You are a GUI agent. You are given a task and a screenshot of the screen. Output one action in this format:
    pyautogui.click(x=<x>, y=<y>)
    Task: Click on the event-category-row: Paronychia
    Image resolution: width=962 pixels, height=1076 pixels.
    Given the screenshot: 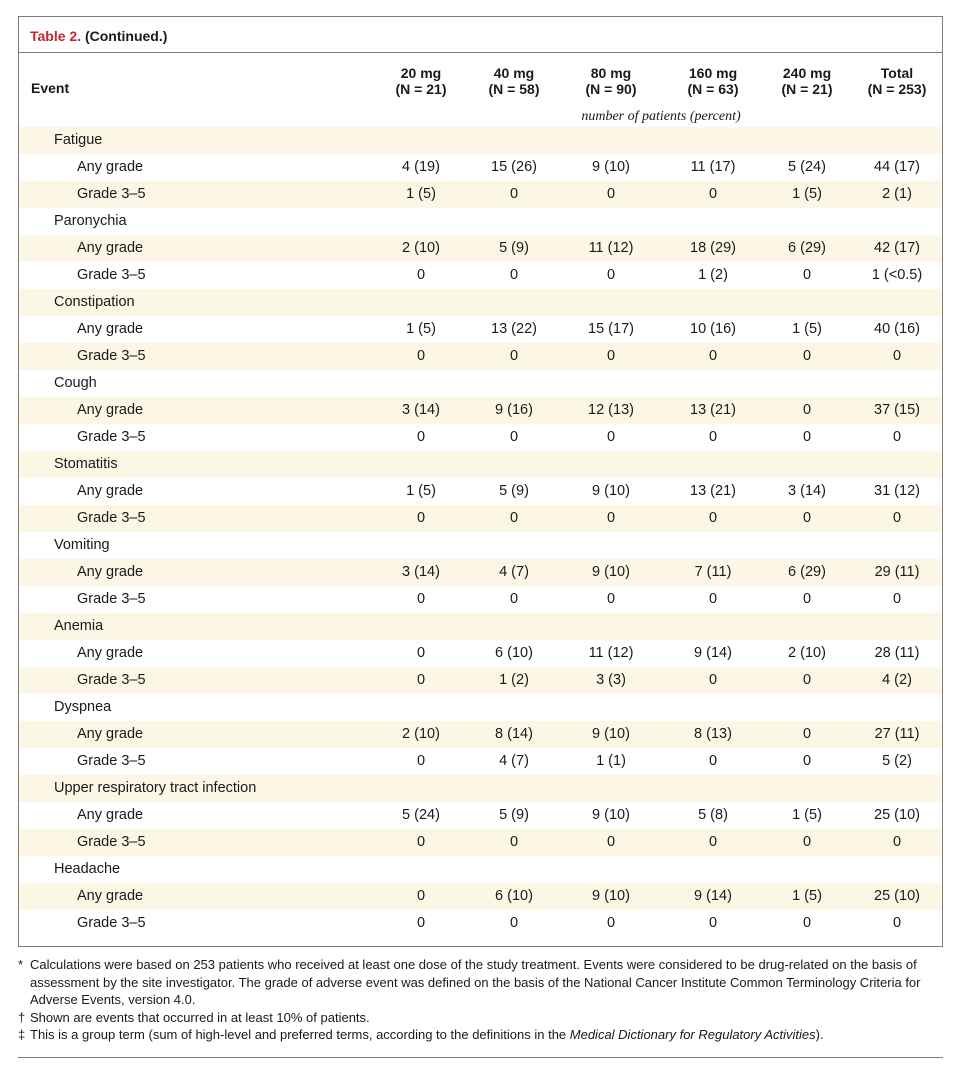 What is the action you would take?
    pyautogui.click(x=480, y=221)
    